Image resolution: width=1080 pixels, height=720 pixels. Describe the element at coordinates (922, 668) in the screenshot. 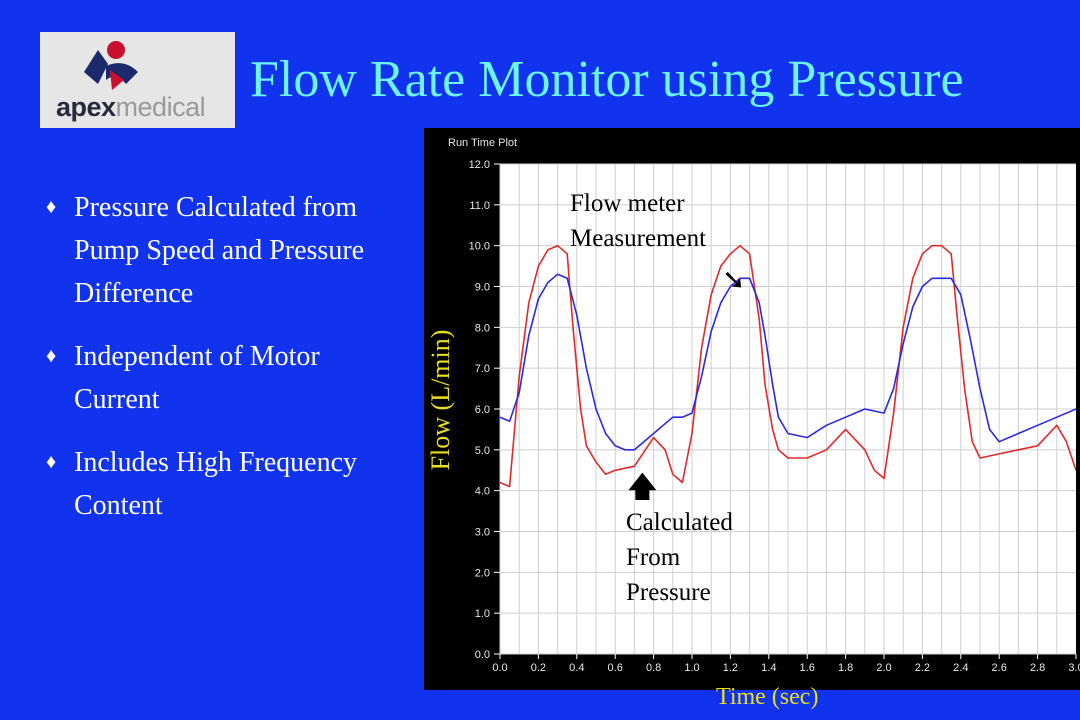

I see `x-tick-label: 2.2` at that location.